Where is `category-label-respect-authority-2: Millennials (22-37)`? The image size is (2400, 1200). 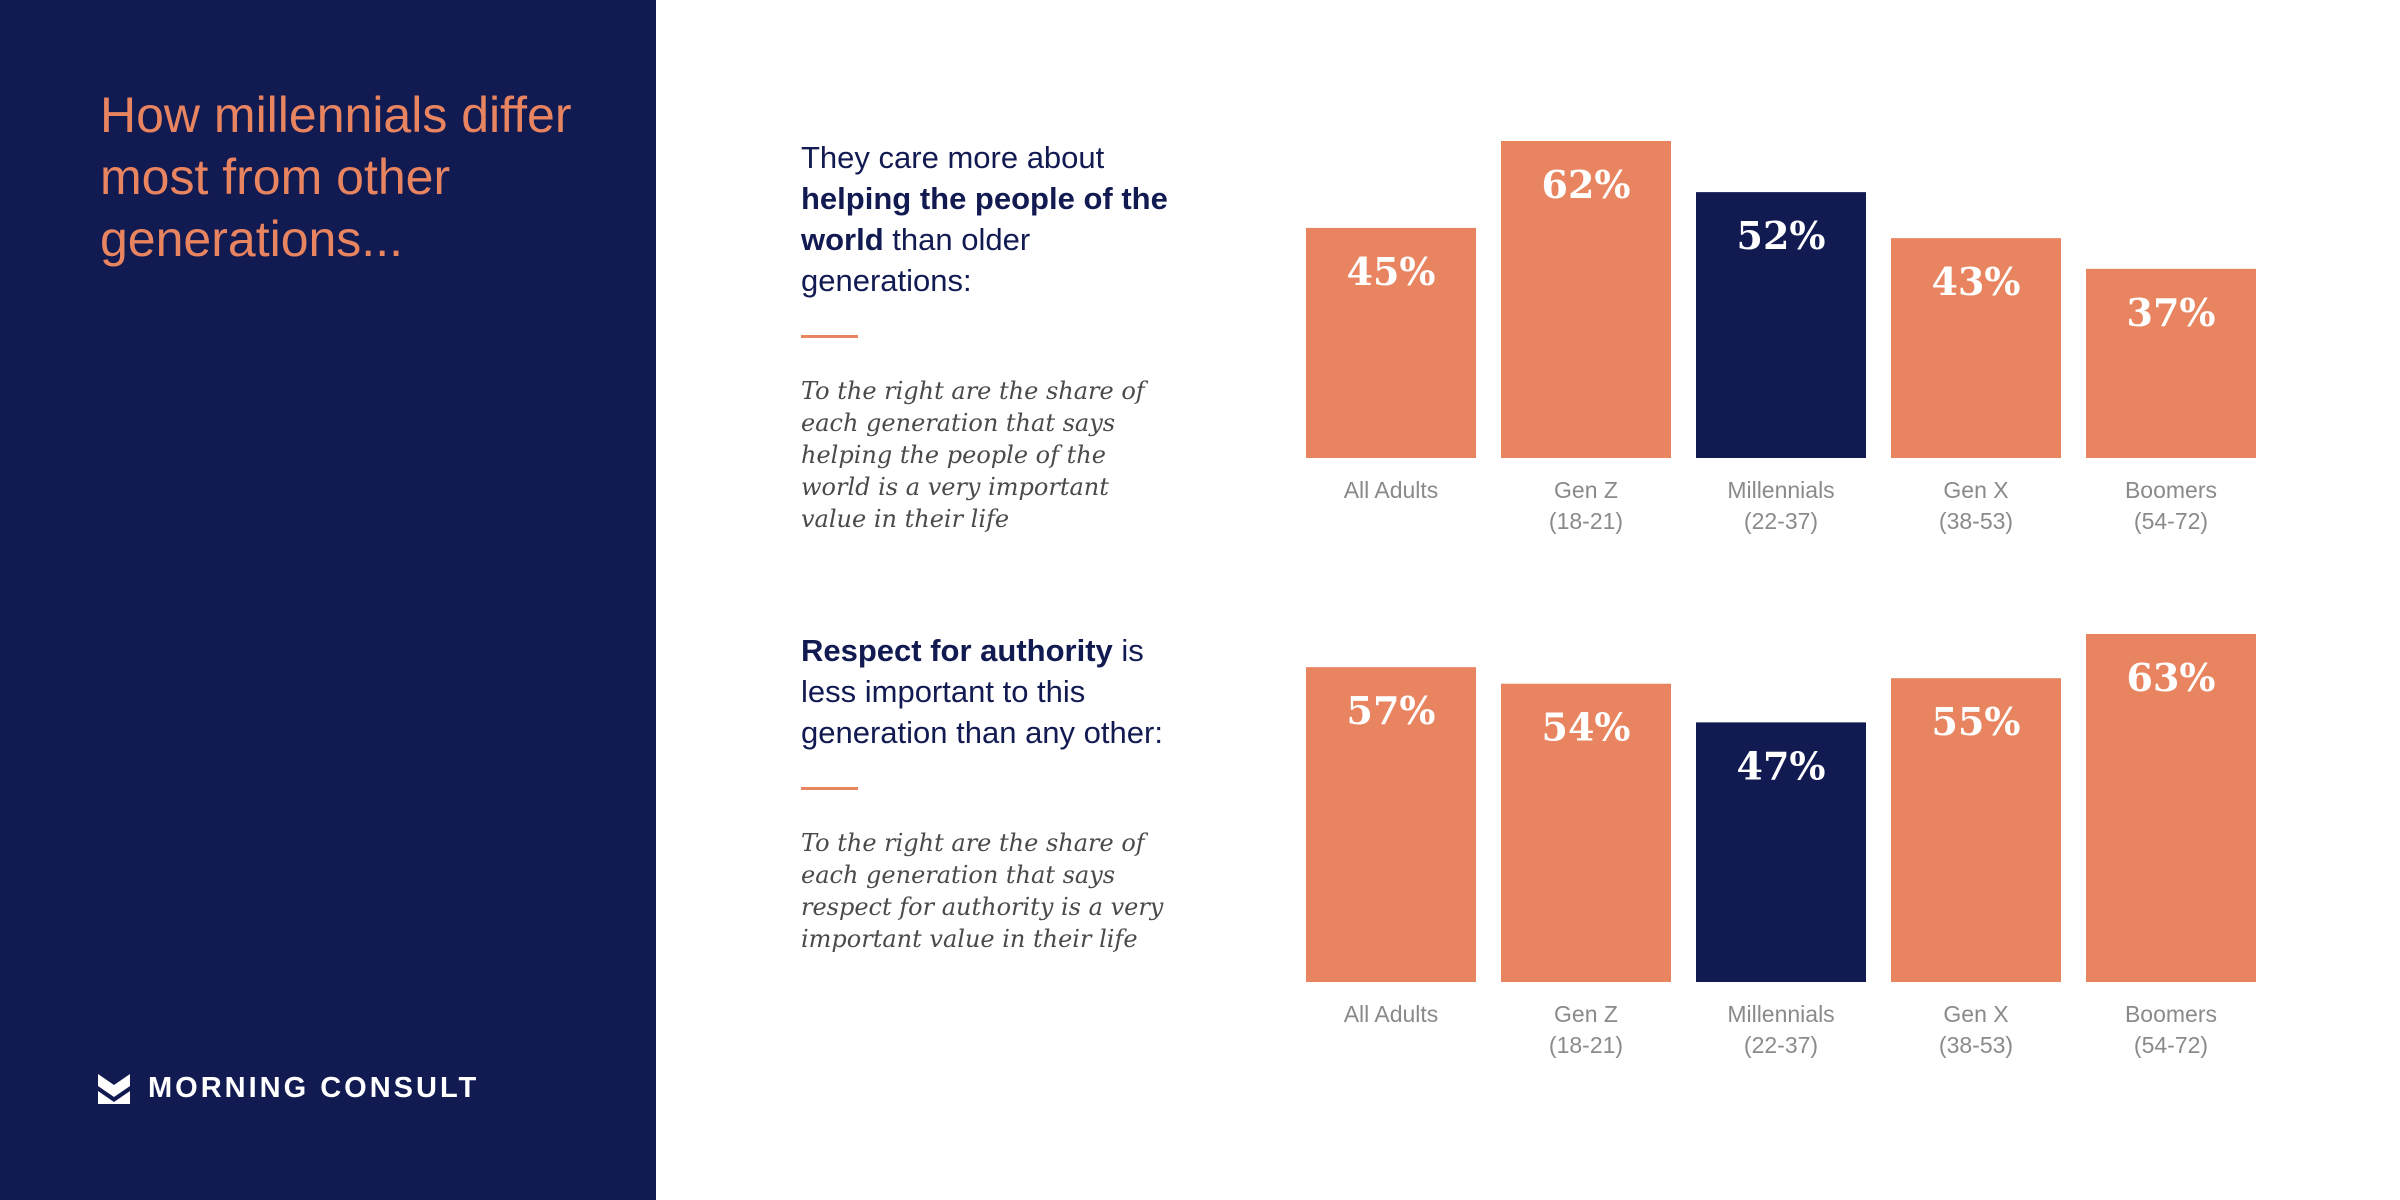
category-label-respect-authority-2: Millennials (22-37) is located at coordinates (1780, 1029).